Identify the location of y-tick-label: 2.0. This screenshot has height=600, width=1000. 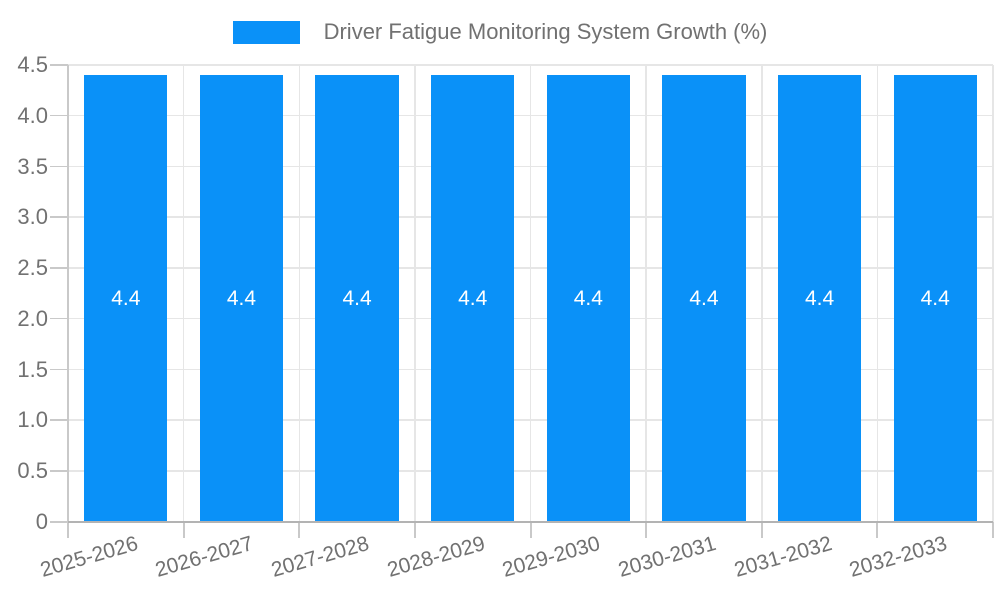
(32, 318).